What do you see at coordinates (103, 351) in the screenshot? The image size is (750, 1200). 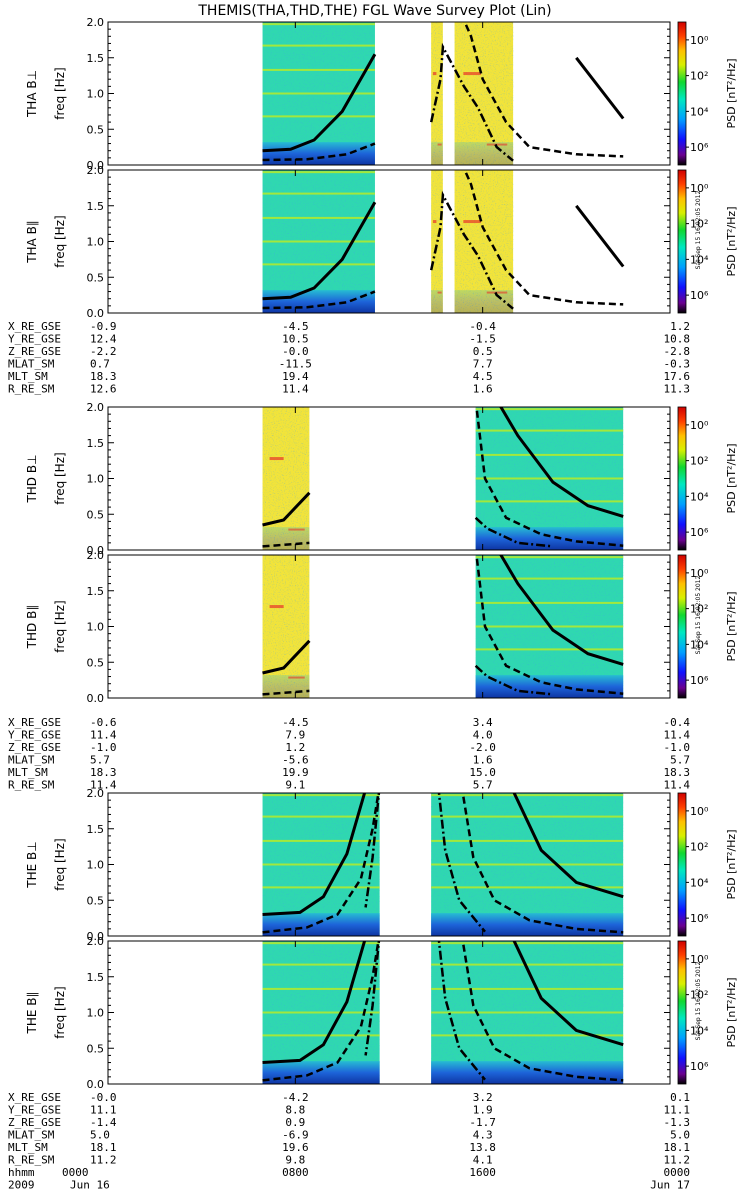 I see `ephemeris-value: -2.2` at bounding box center [103, 351].